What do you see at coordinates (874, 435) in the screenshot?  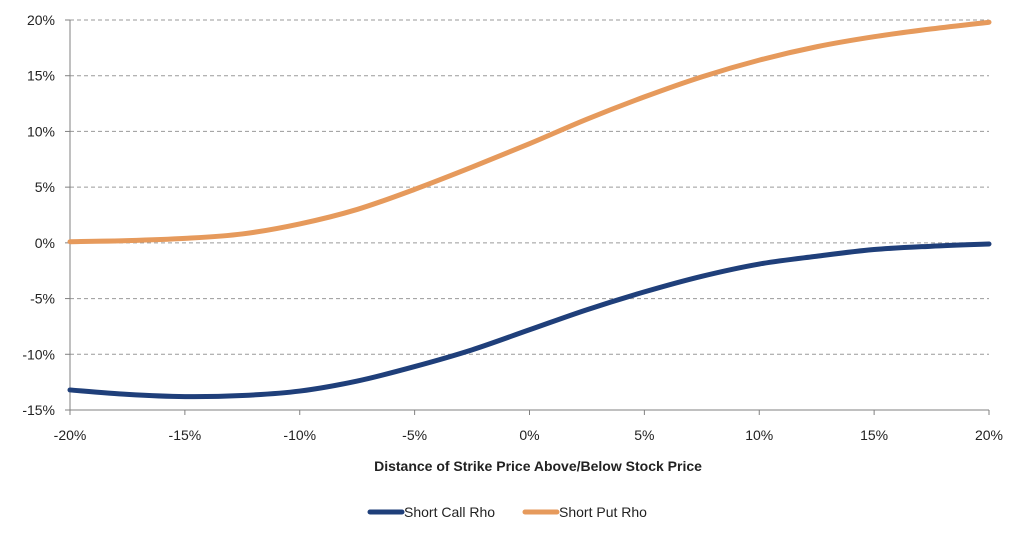 I see `x-tick-label: 15%` at bounding box center [874, 435].